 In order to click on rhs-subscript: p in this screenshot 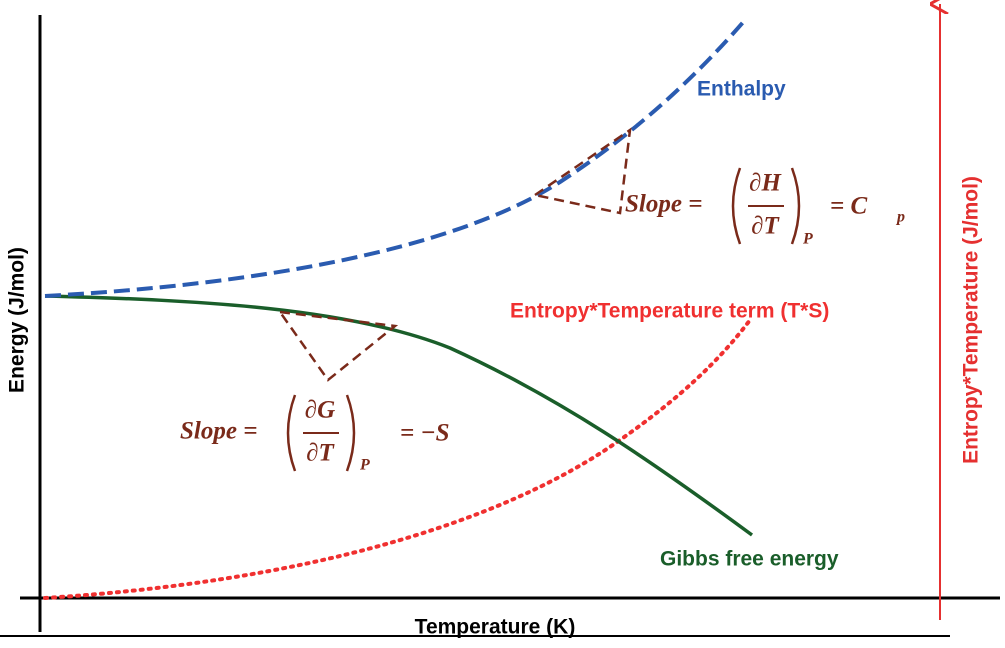, I will do `click(900, 217)`.